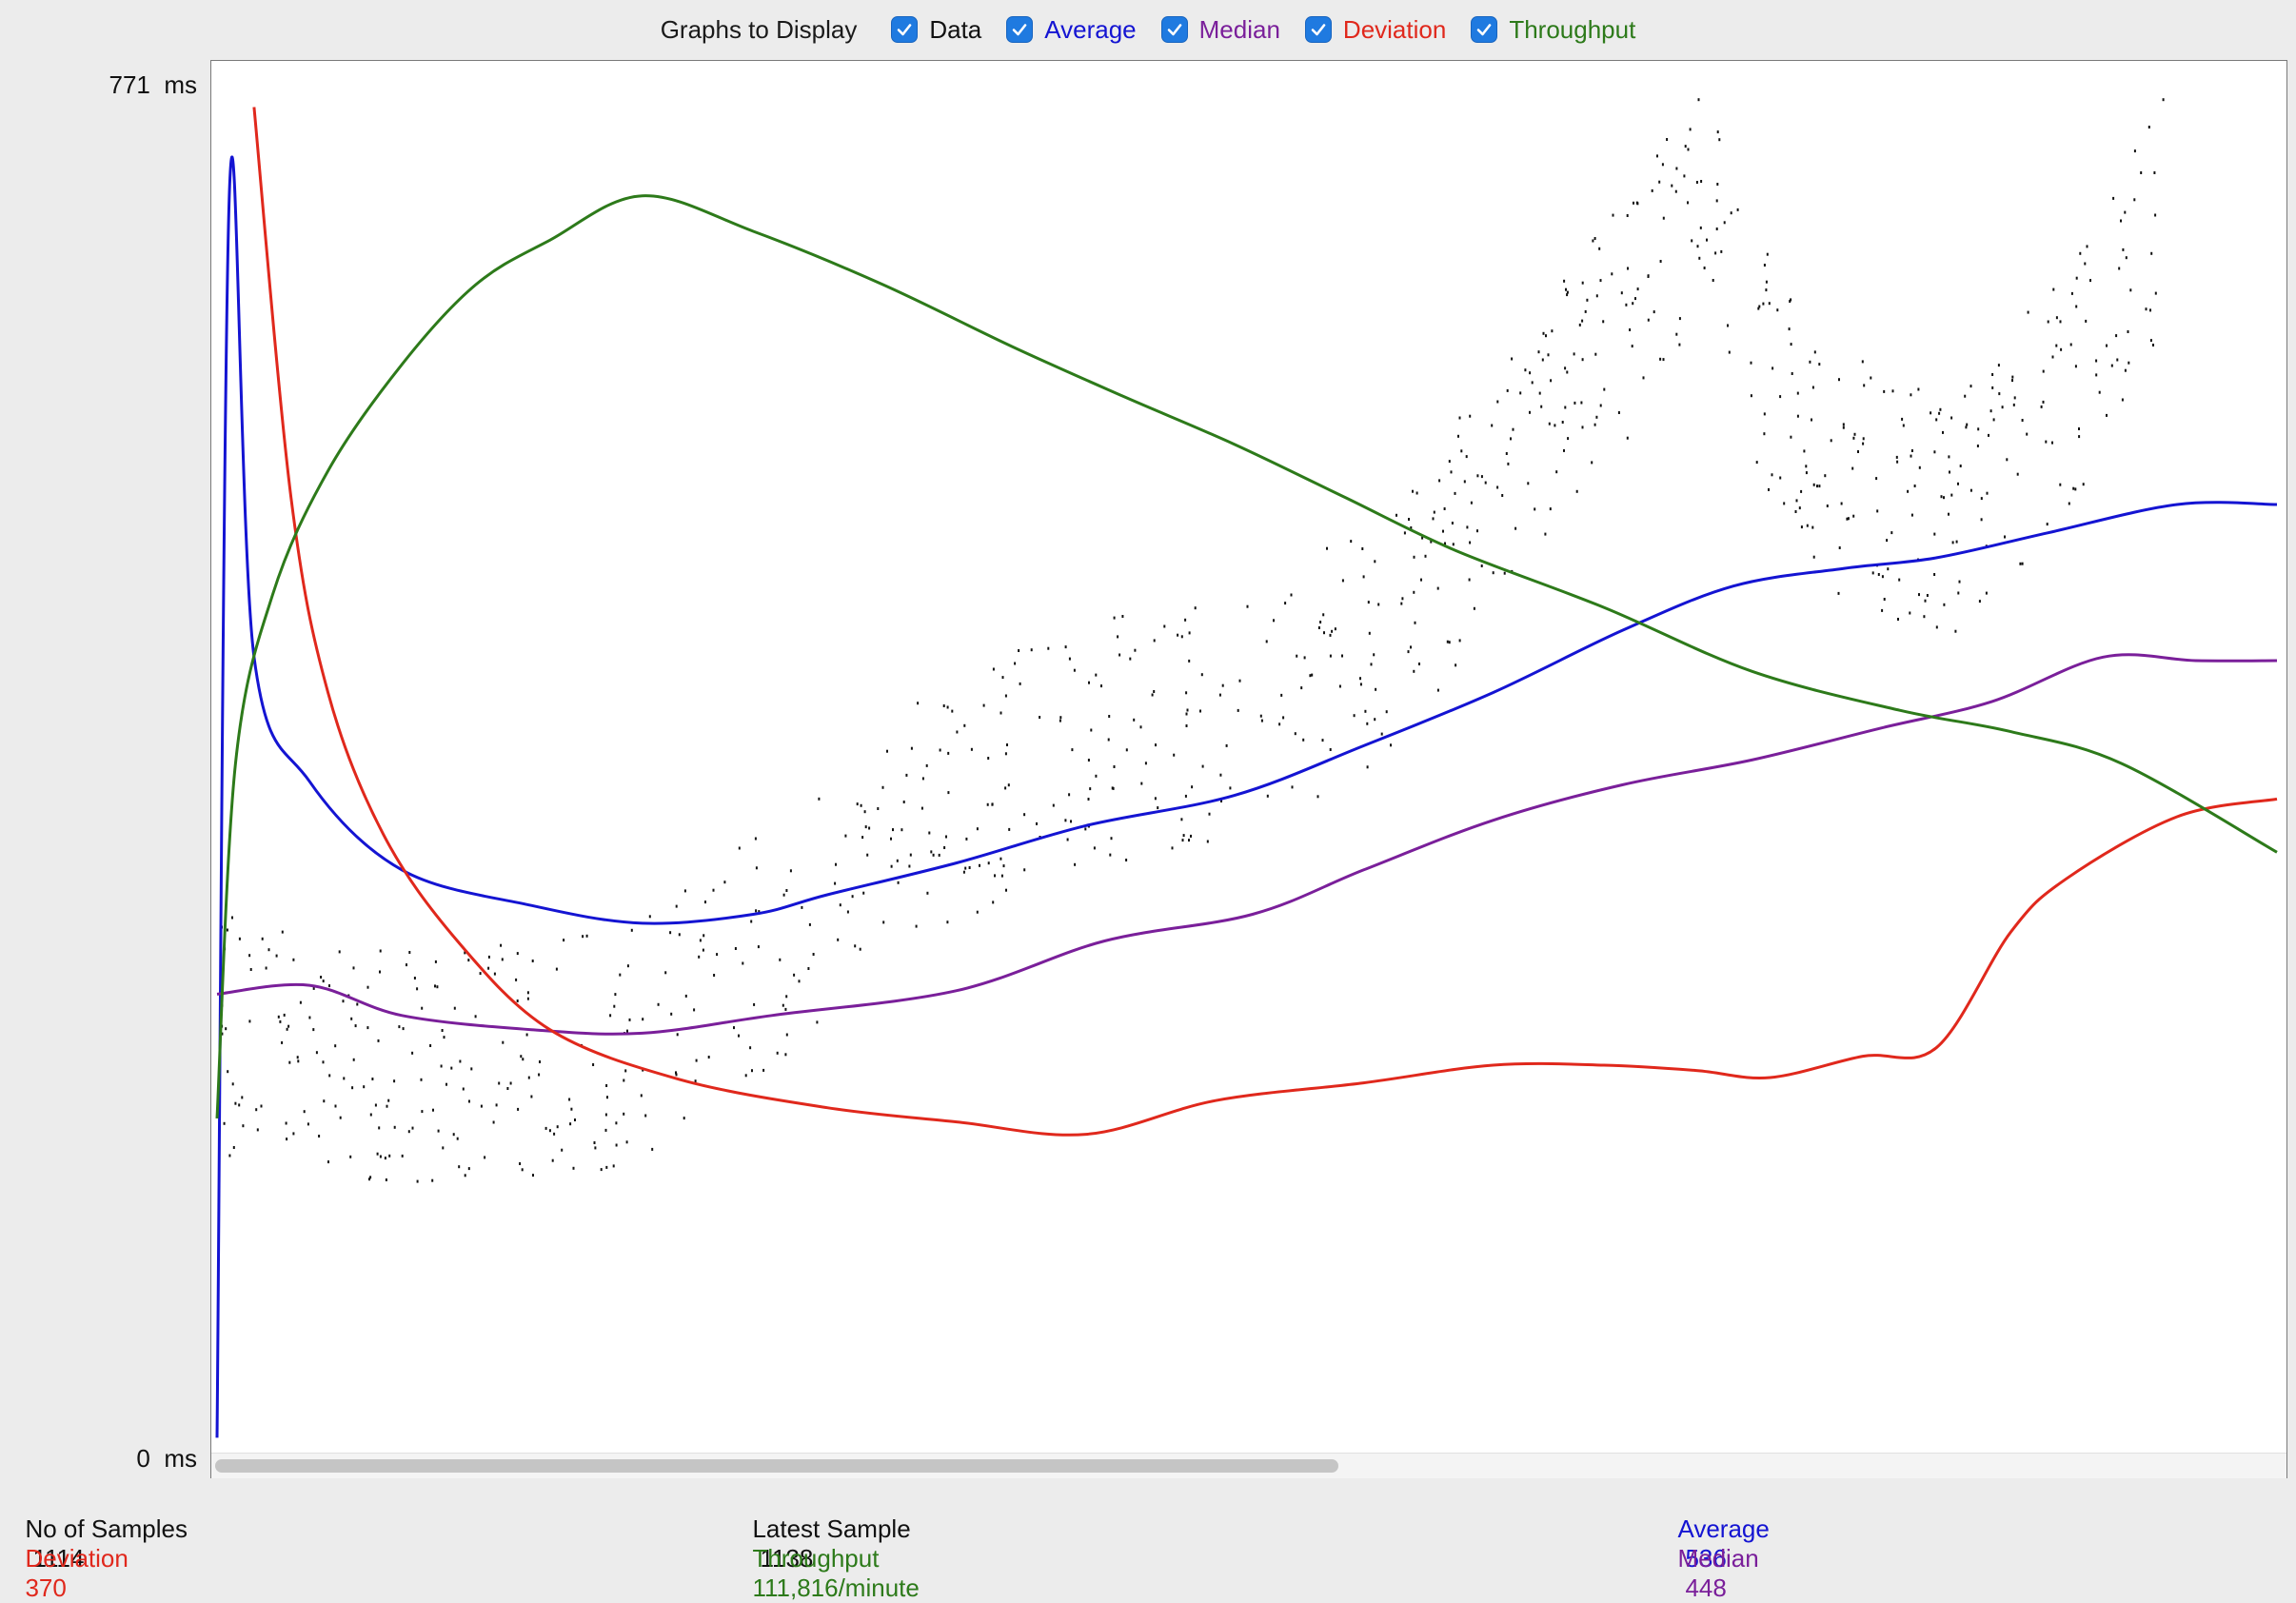  I want to click on median-toggle: Median, so click(1220, 30).